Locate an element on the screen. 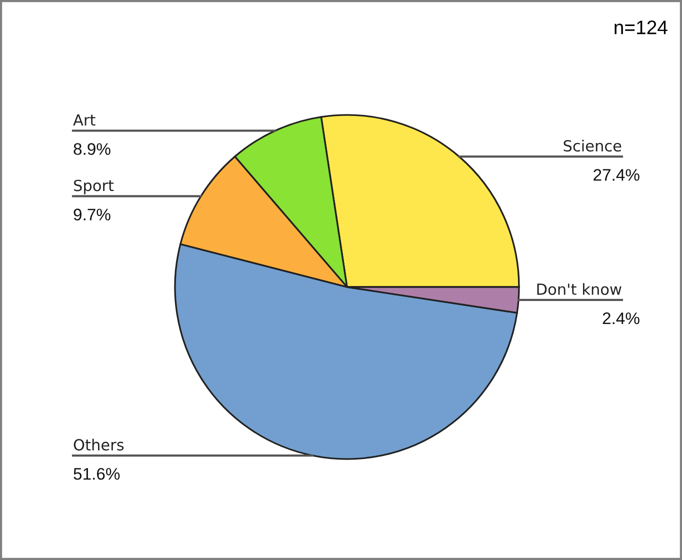 The image size is (682, 560). slice-label: Science is located at coordinates (593, 146).